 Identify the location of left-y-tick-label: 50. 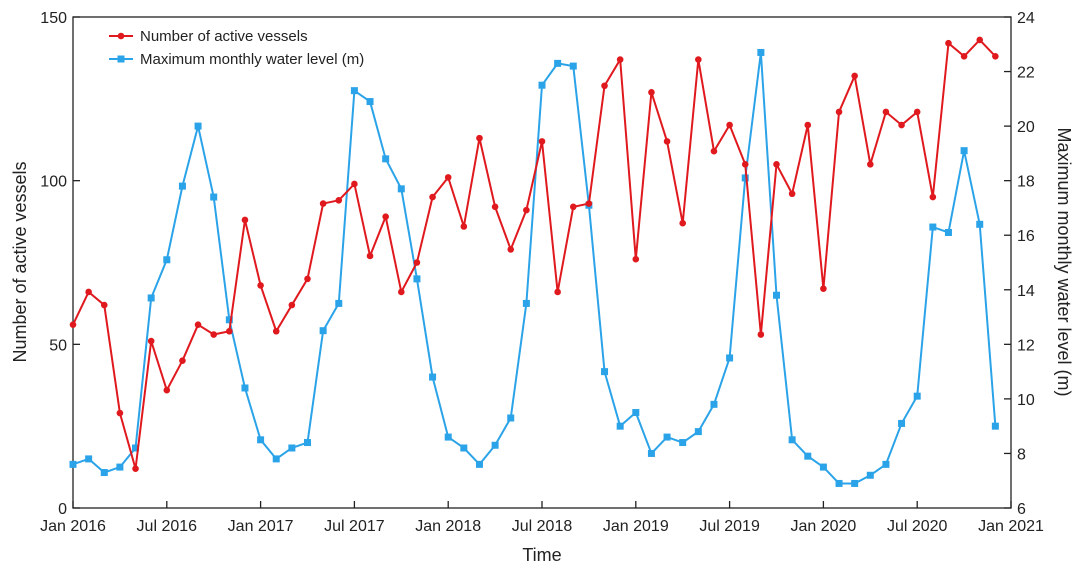
(58, 345).